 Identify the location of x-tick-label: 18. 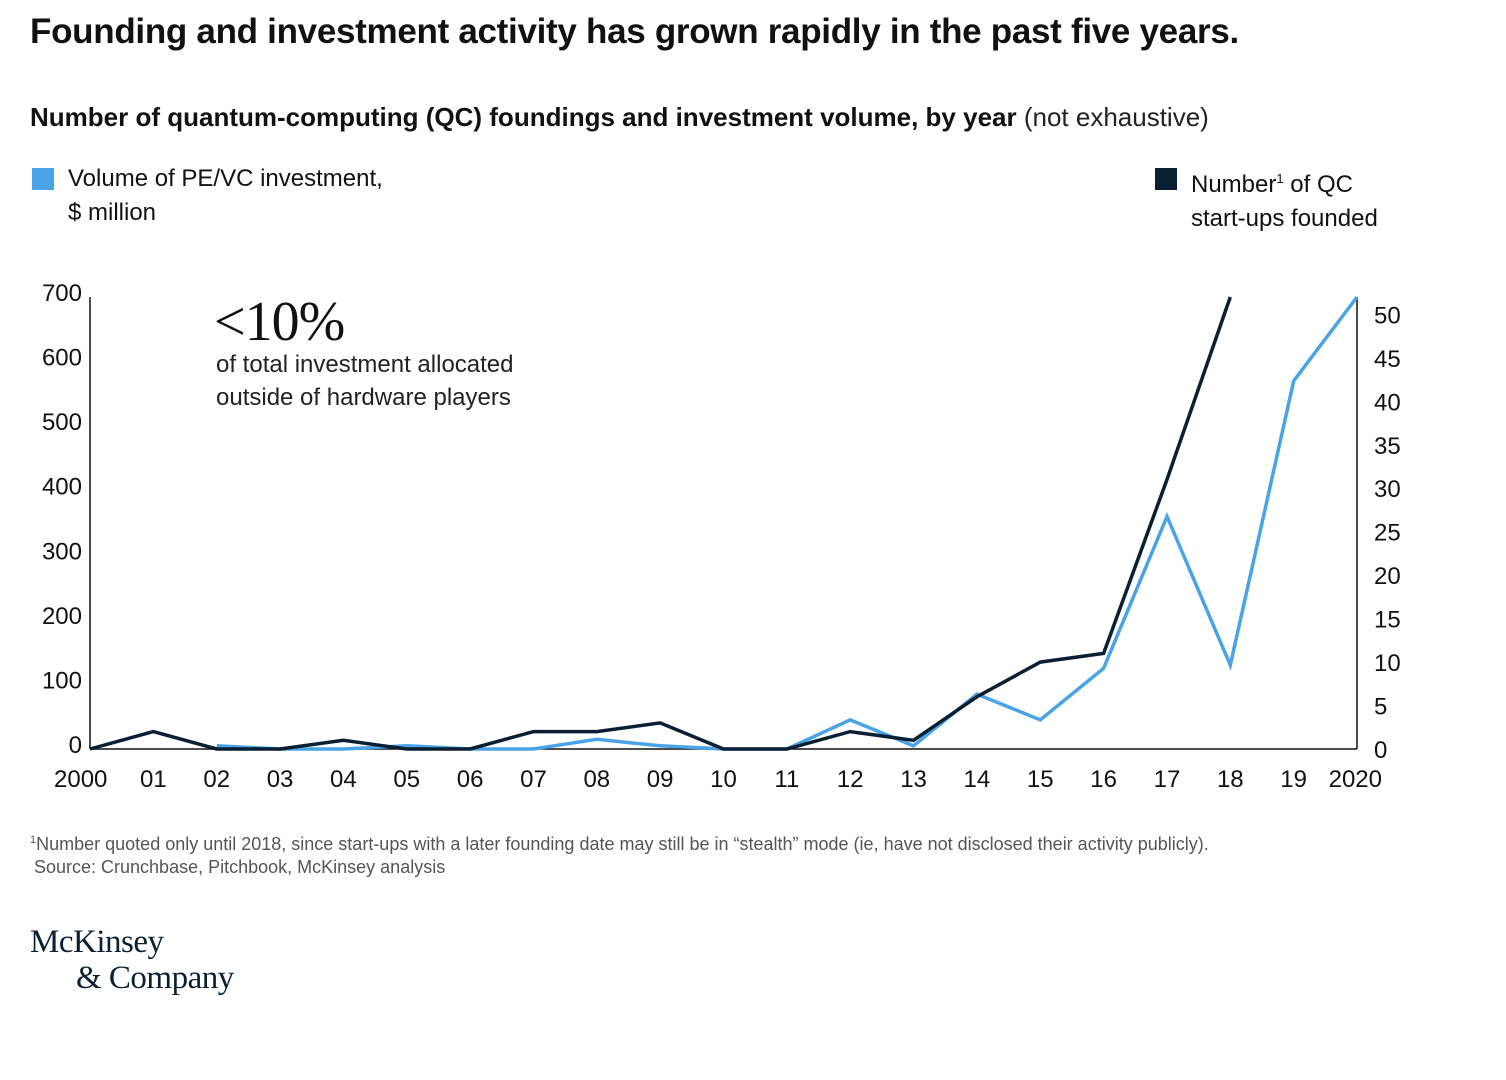
(1230, 779).